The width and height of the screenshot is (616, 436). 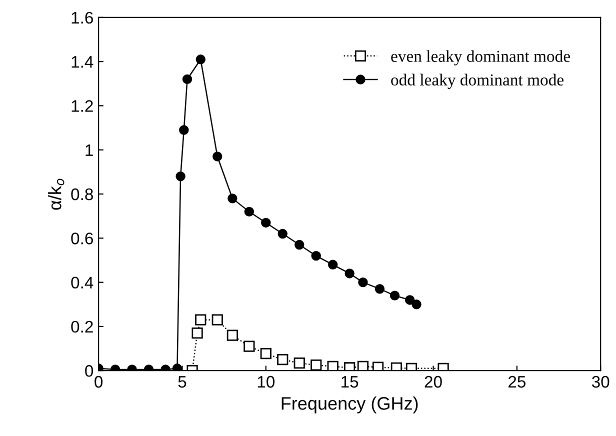 What do you see at coordinates (266, 382) in the screenshot?
I see `x-tick-label: 10` at bounding box center [266, 382].